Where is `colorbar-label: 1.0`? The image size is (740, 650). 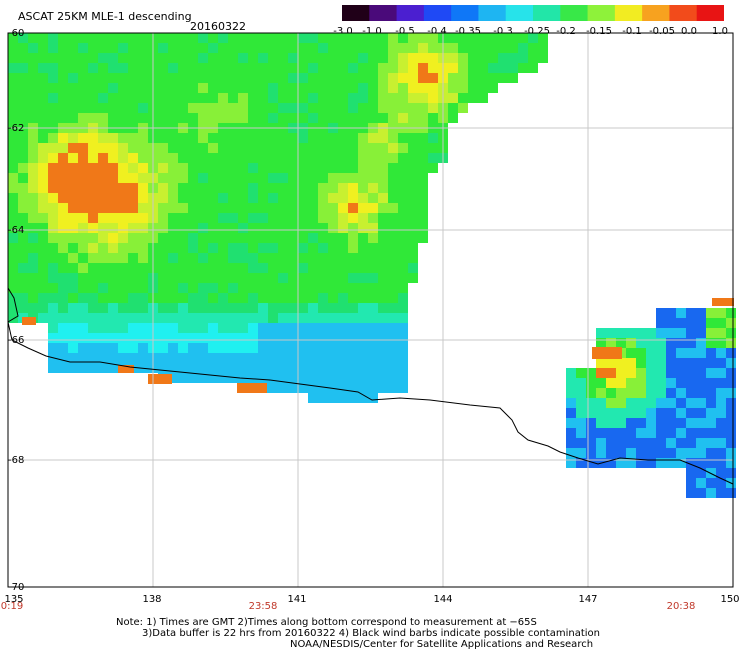
colorbar-label: 1.0 is located at coordinates (720, 31).